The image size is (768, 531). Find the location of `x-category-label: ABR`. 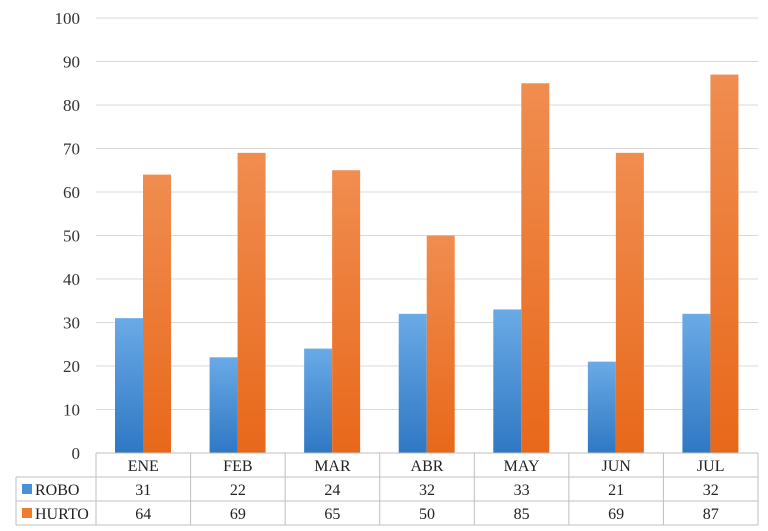

x-category-label: ABR is located at coordinates (427, 466).